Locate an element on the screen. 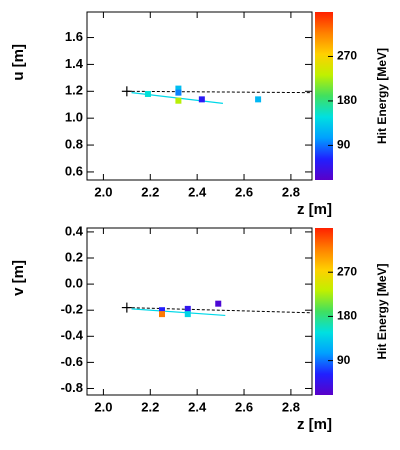  y-axis-title: v [m] is located at coordinates (18, 278).